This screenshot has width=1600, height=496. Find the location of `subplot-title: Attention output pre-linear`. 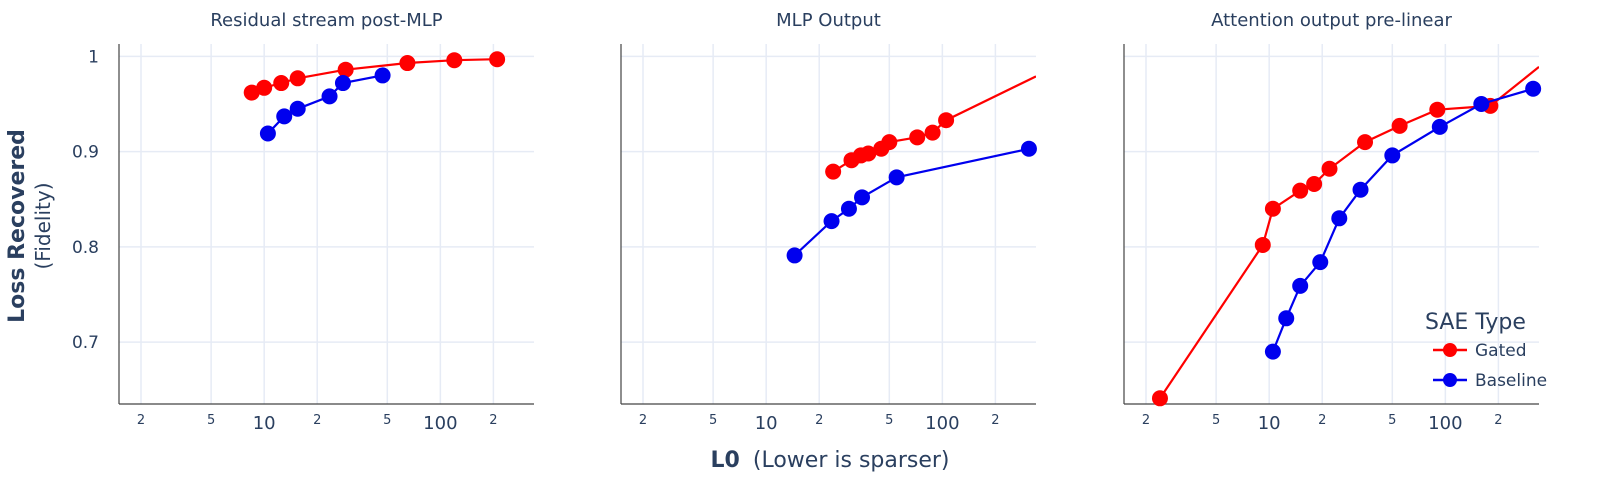

subplot-title: Attention output pre-linear is located at coordinates (1331, 20).